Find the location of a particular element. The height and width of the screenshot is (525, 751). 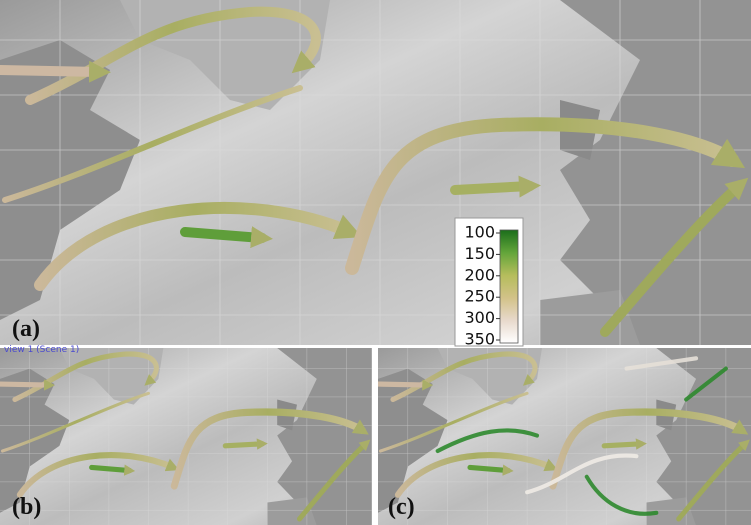

panel-label: (a) is located at coordinates (26, 329).